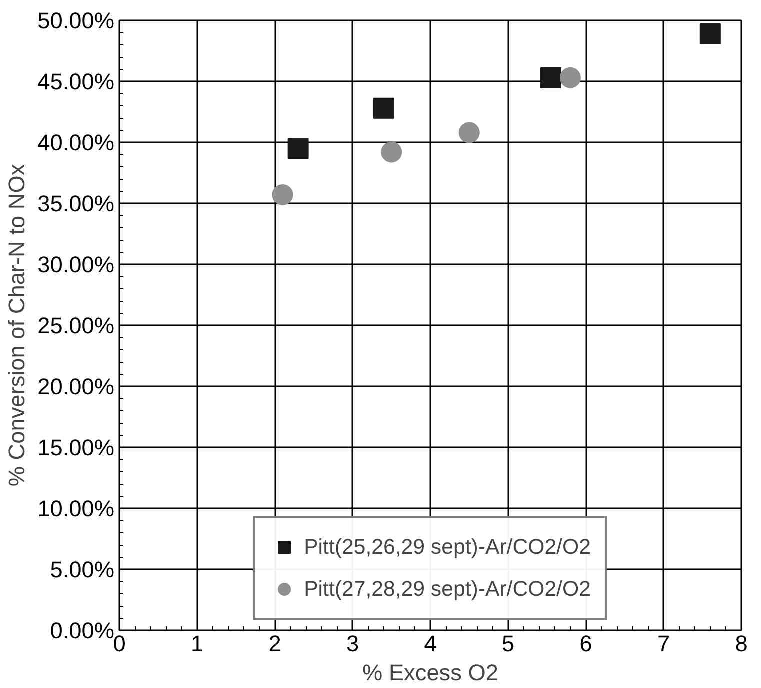  I want to click on y-tick-label: 25.00%, so click(76, 325).